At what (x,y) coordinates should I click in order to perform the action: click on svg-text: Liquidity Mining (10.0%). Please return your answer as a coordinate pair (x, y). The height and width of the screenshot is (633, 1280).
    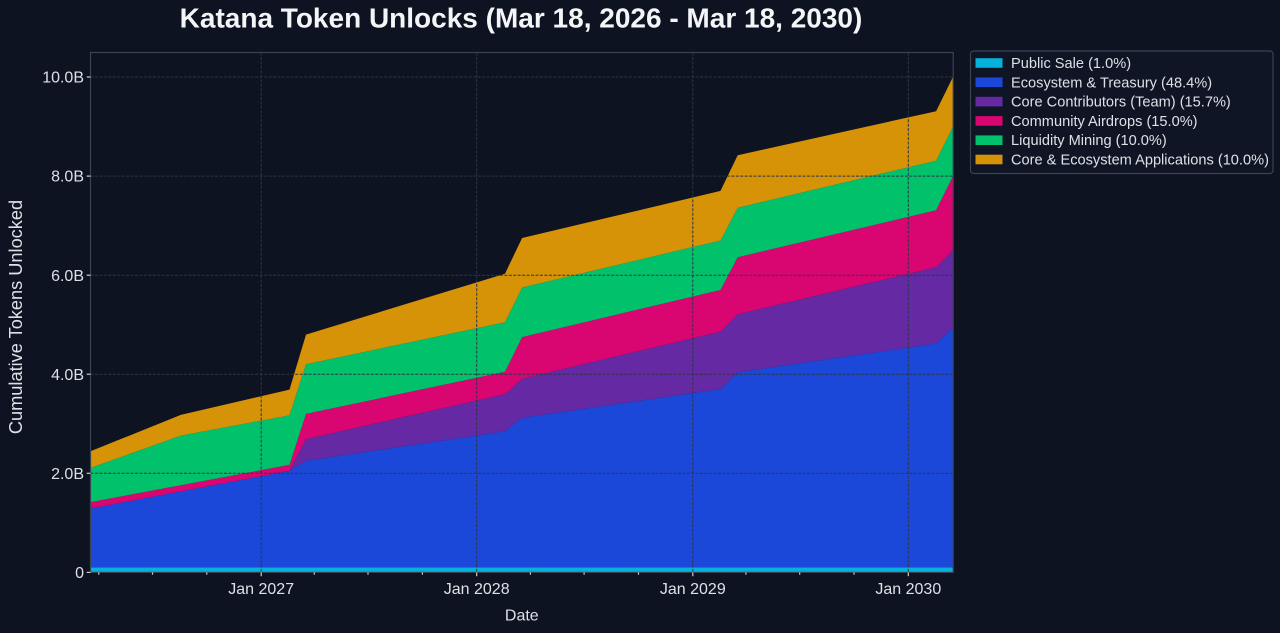
    Looking at the image, I should click on (1089, 141).